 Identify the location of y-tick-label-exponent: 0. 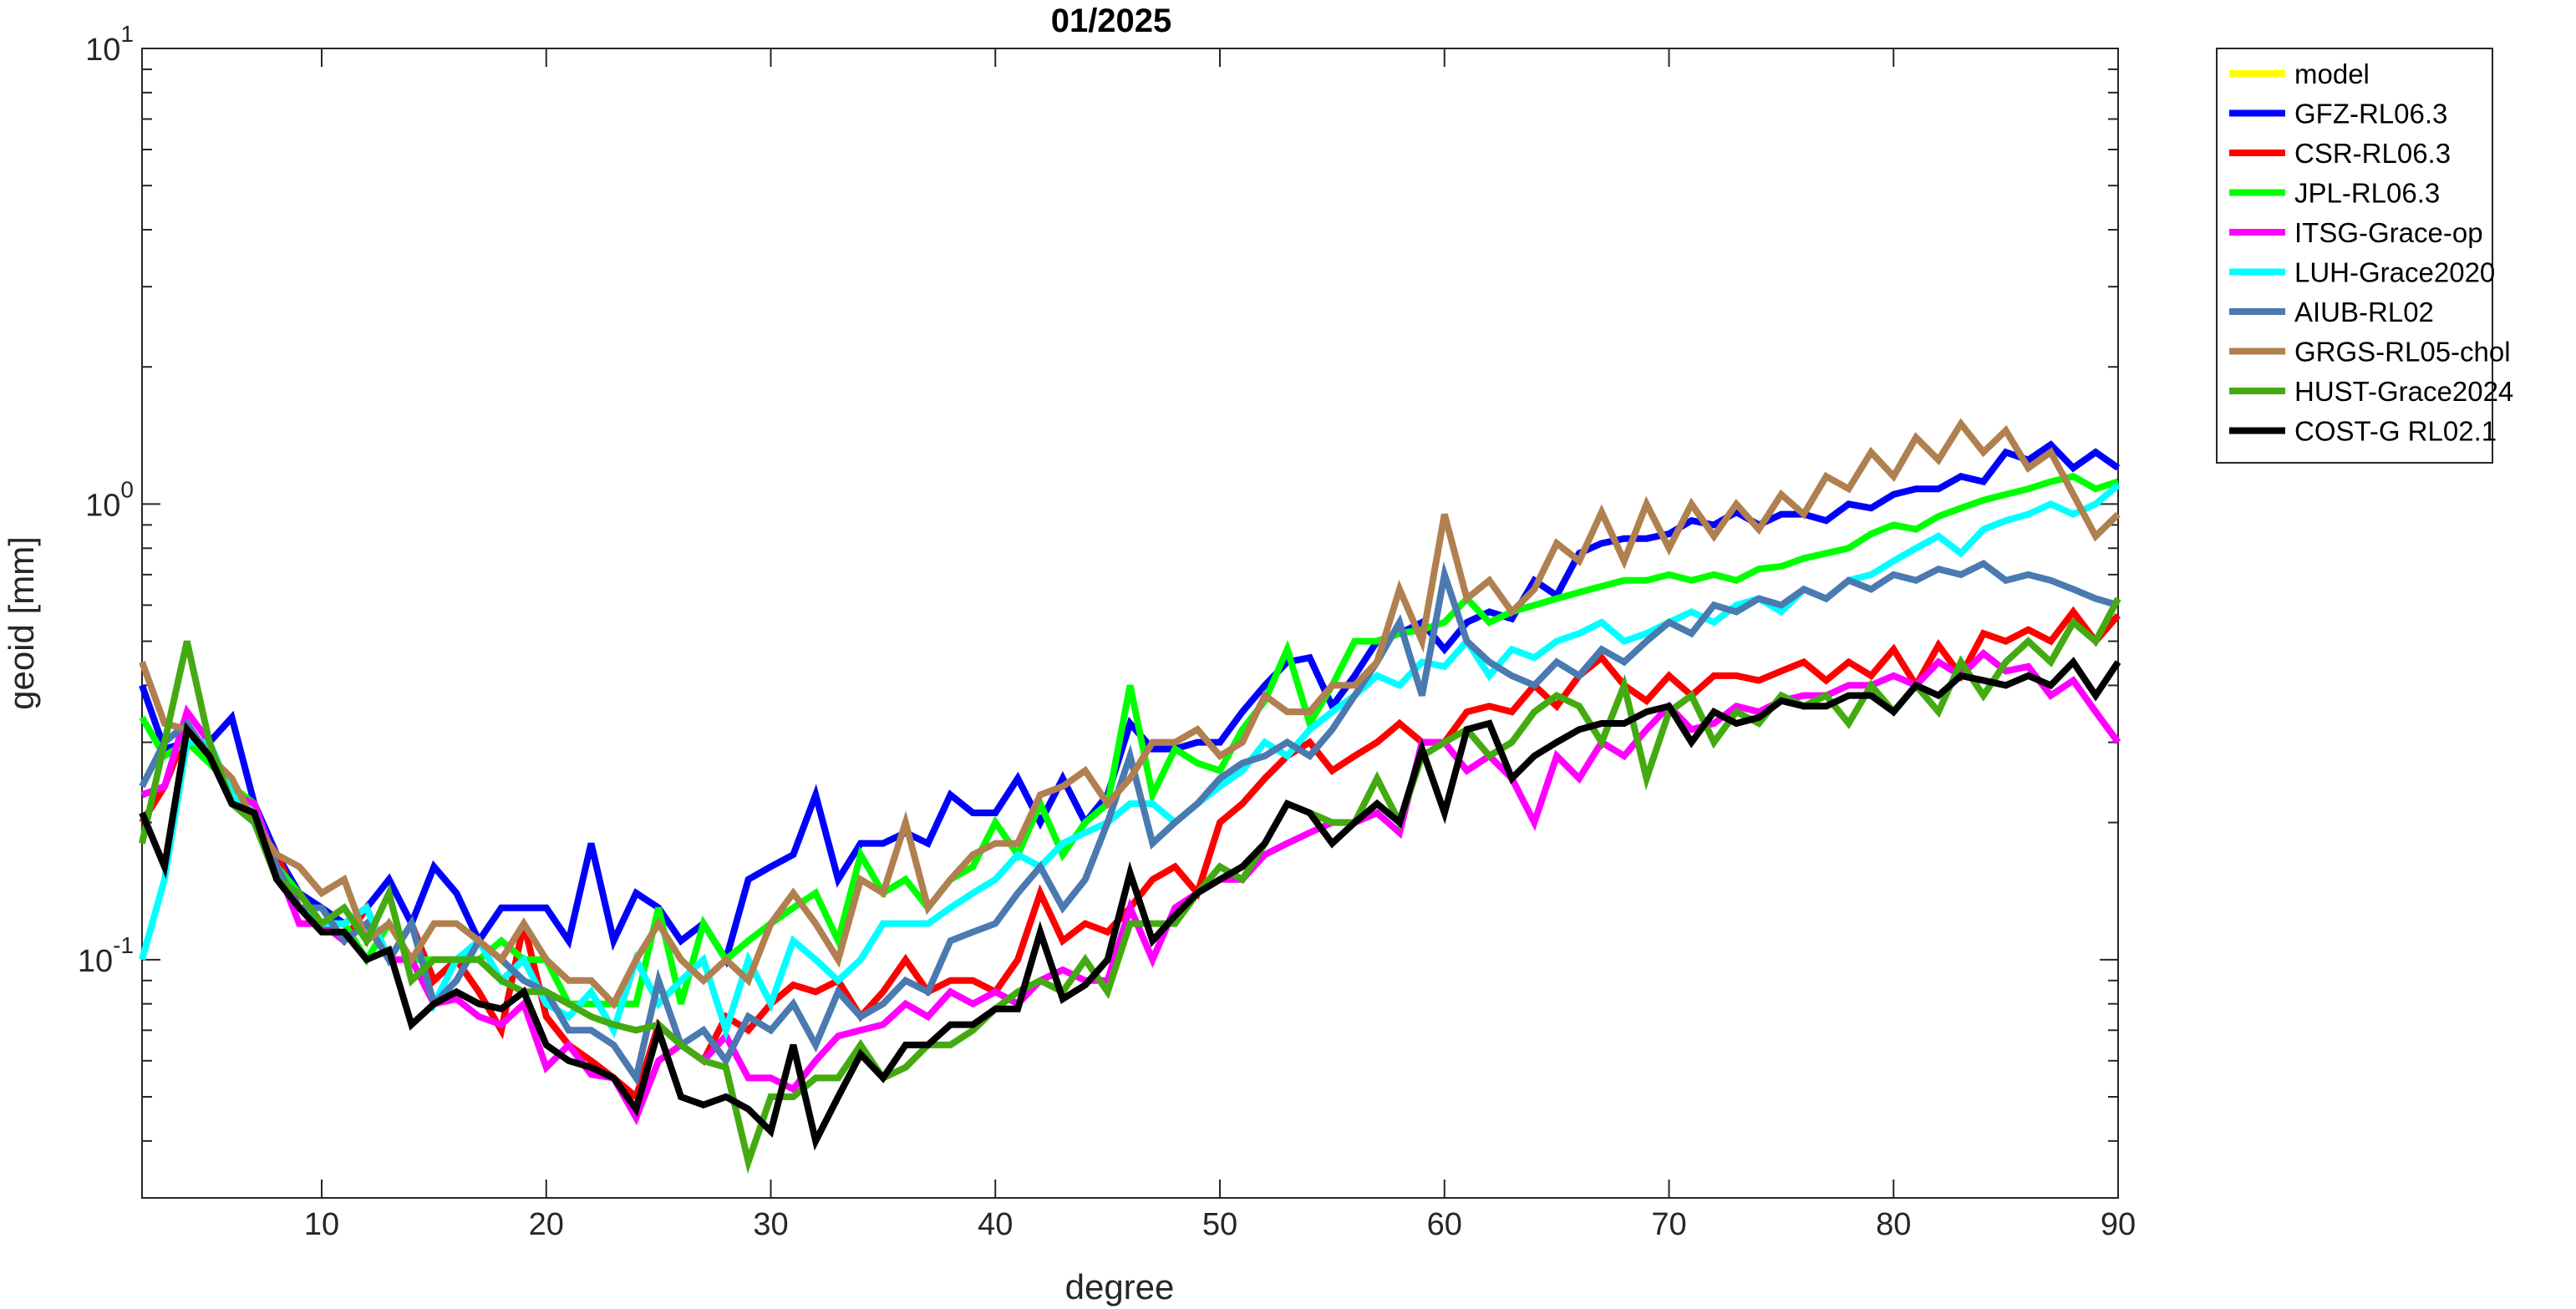
(127, 489).